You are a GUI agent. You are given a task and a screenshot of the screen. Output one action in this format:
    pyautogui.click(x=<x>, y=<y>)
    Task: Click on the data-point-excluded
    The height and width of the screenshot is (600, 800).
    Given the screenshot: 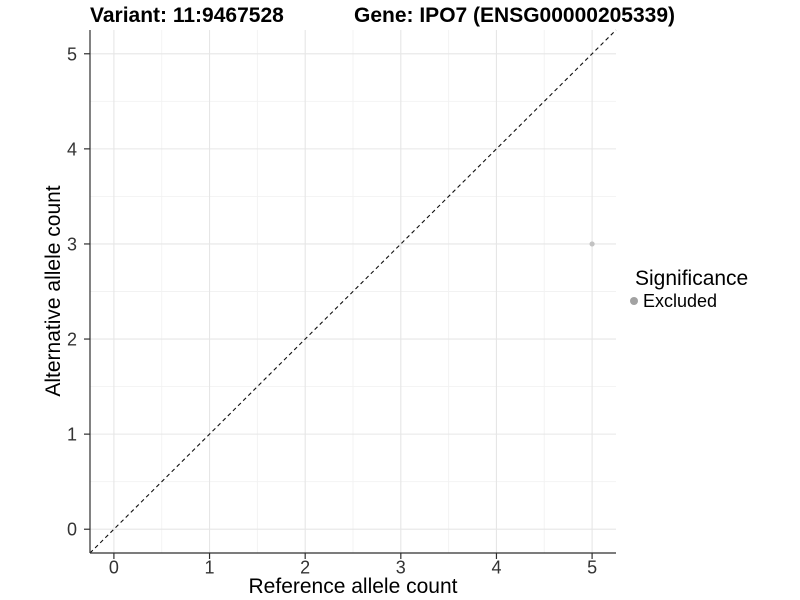 What is the action you would take?
    pyautogui.click(x=592, y=244)
    